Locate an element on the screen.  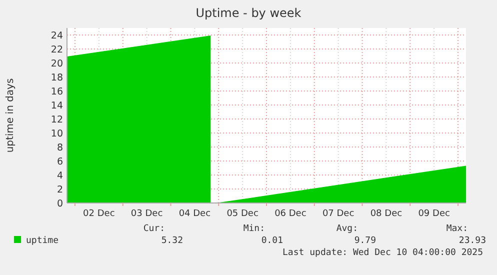
y-tick-label: 8 is located at coordinates (59, 148).